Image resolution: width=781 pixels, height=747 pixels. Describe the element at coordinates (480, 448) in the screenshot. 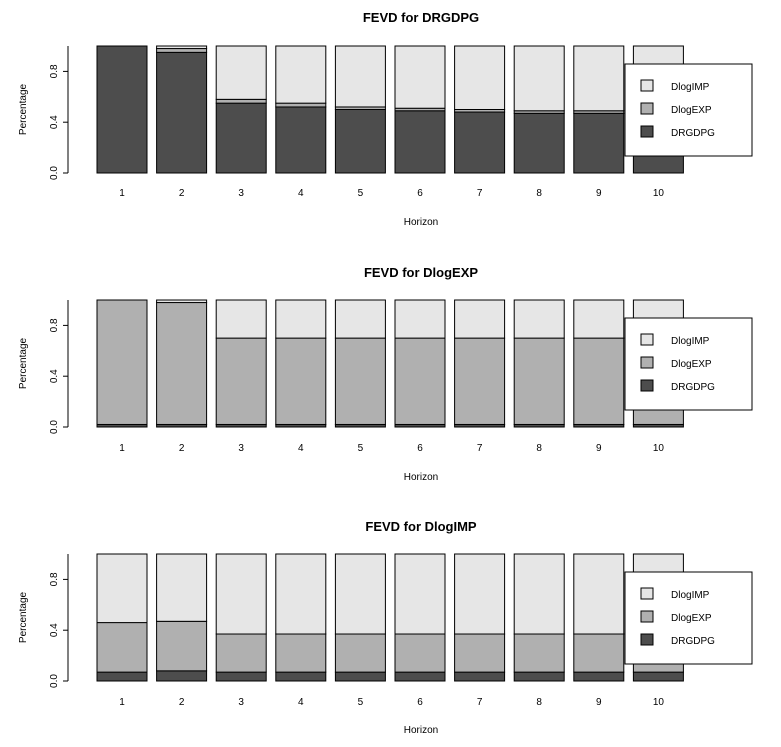

I see `x-category-label: 7` at that location.